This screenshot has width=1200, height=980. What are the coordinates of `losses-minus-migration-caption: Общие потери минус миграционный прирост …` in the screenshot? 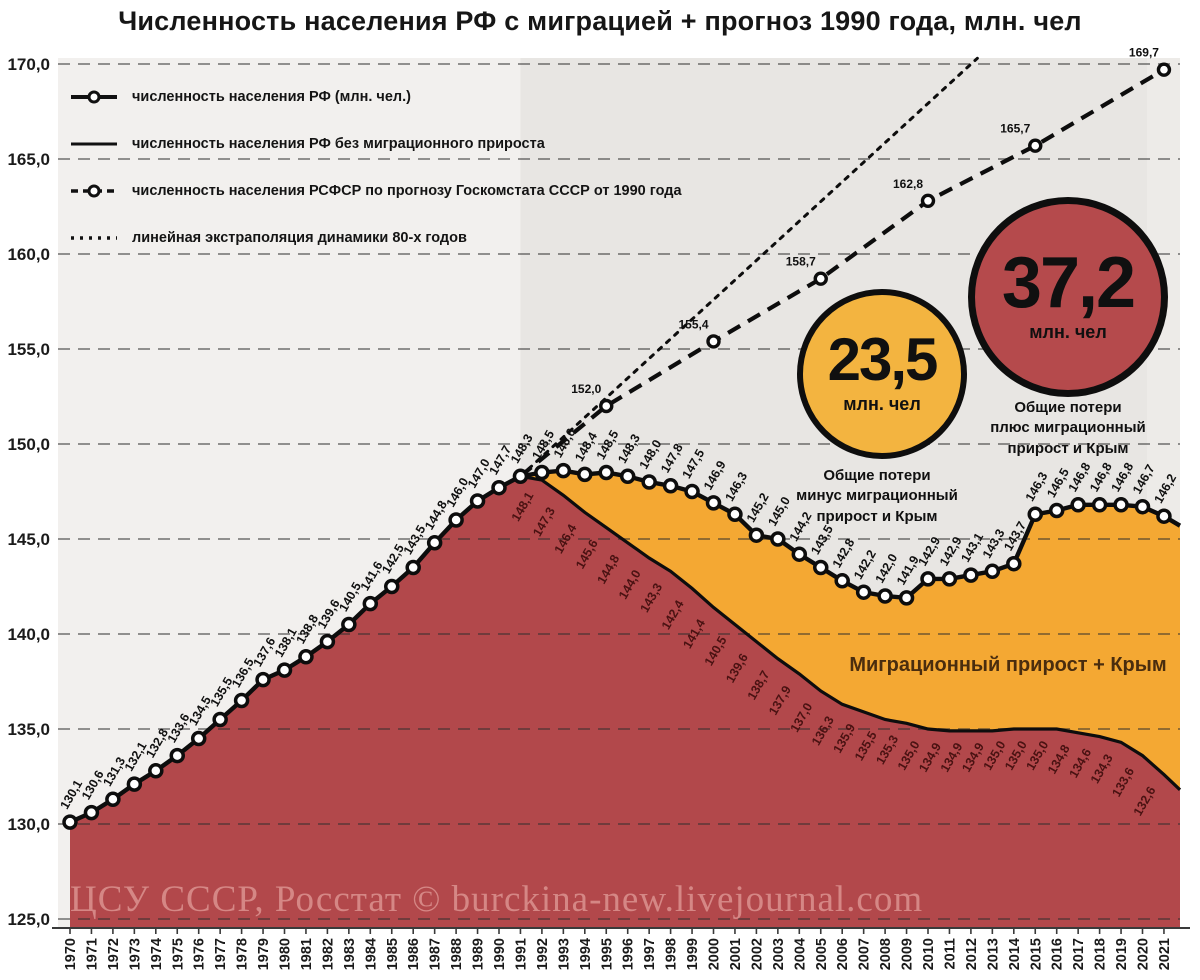 It's located at (877, 496).